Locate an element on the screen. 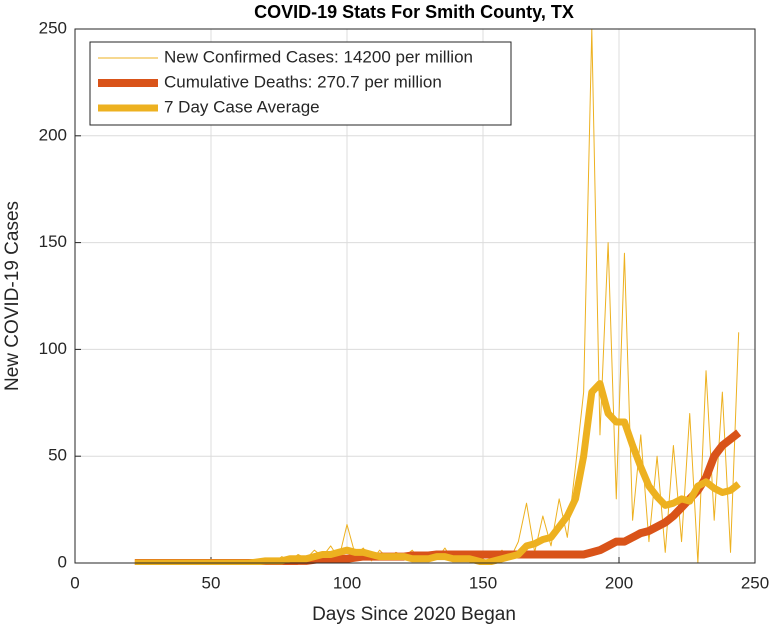  x-tick-label: 200 is located at coordinates (619, 582).